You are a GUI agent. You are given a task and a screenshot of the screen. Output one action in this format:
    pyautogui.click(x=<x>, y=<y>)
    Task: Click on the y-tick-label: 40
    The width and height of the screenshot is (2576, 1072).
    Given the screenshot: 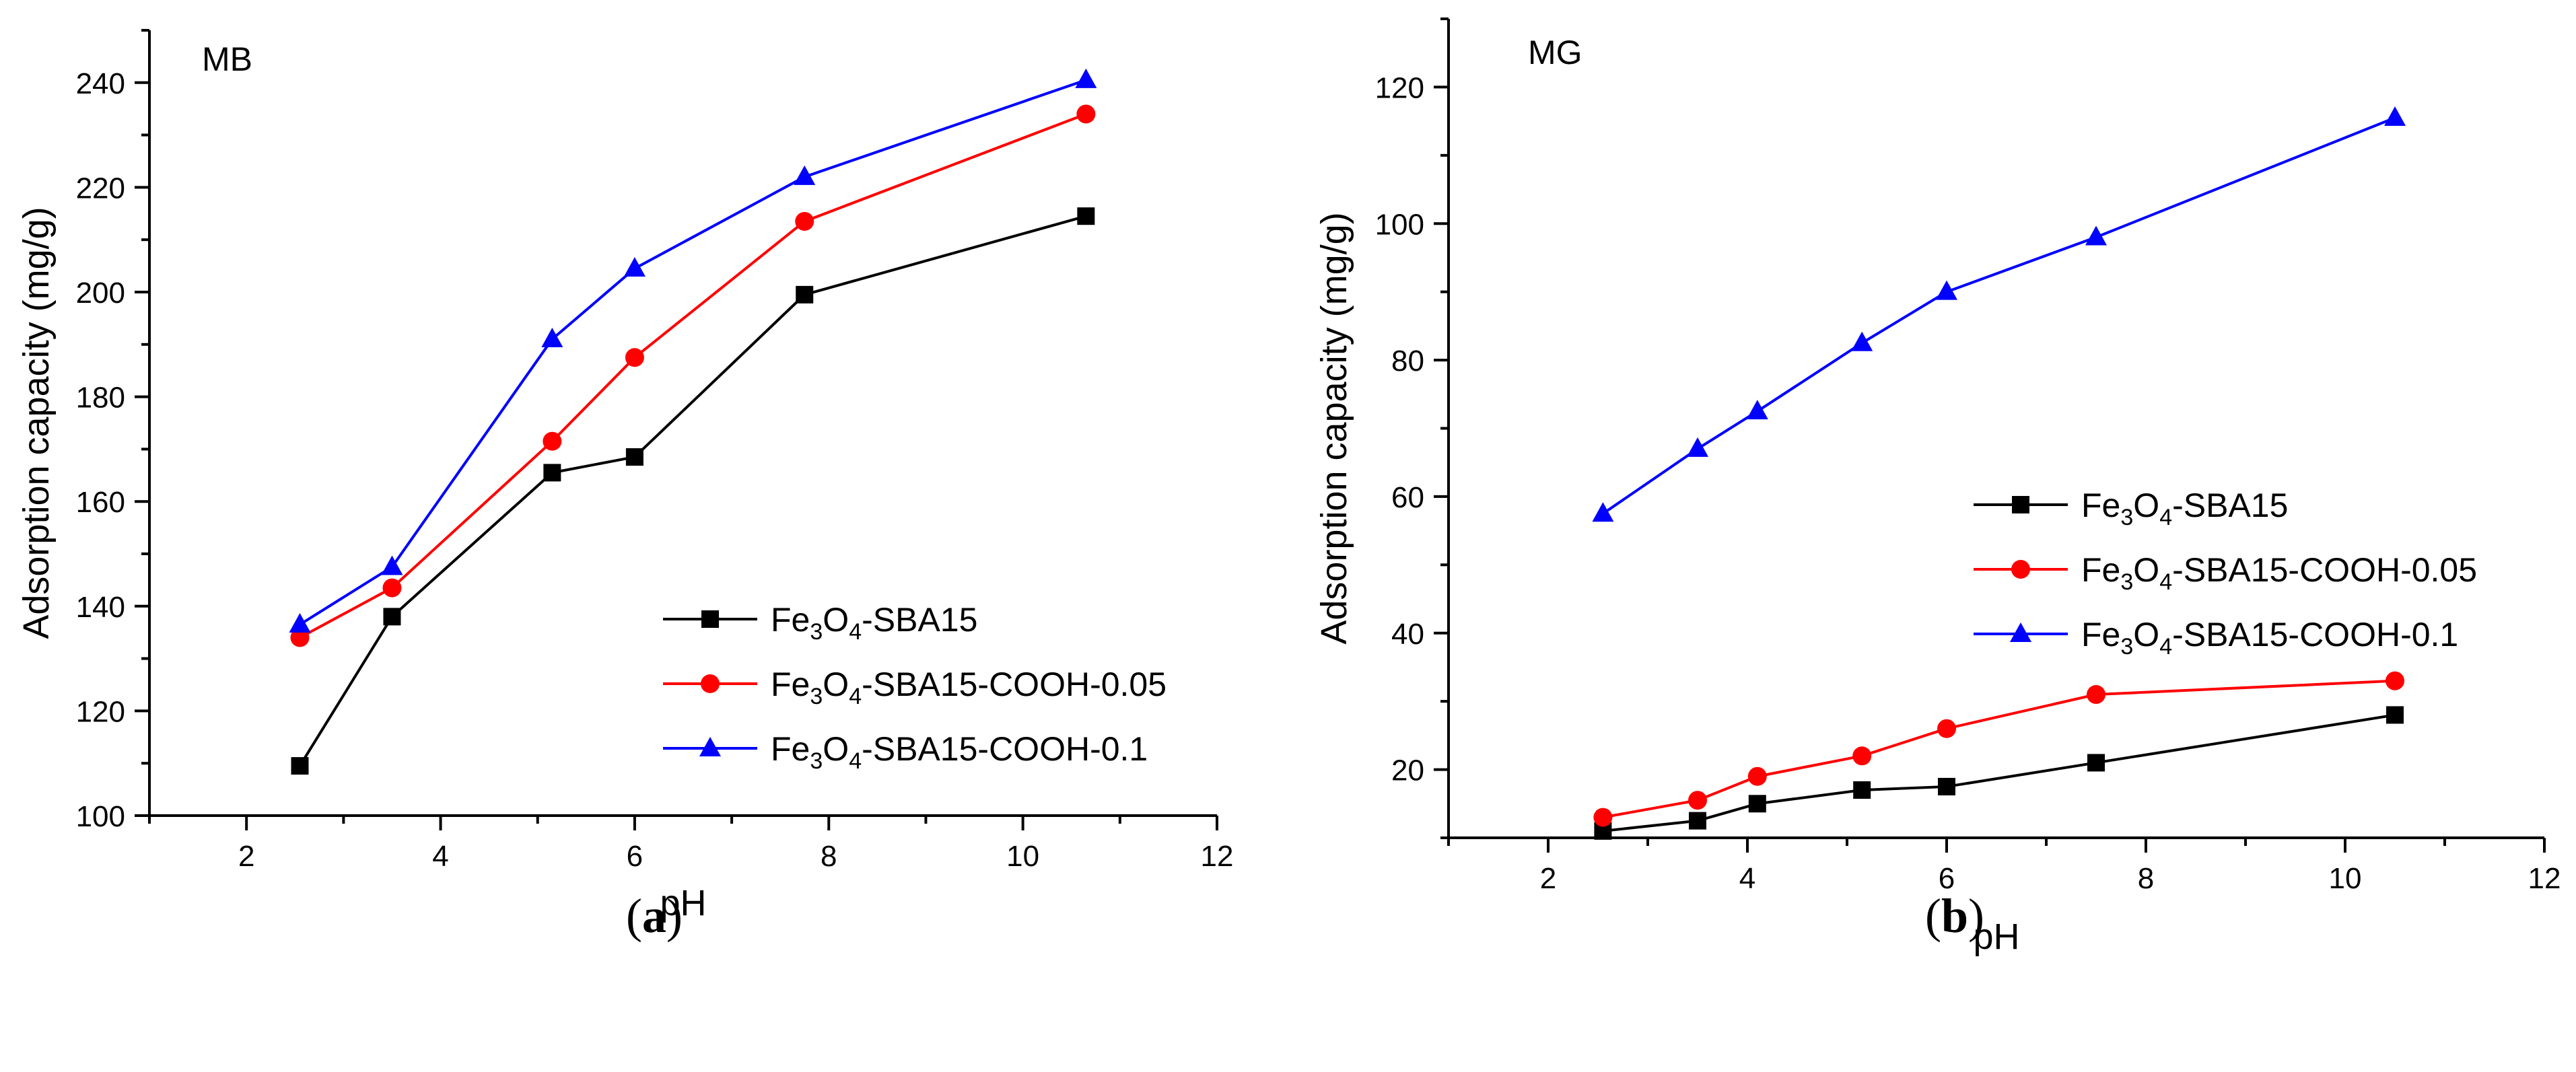 What is the action you would take?
    pyautogui.click(x=1407, y=634)
    